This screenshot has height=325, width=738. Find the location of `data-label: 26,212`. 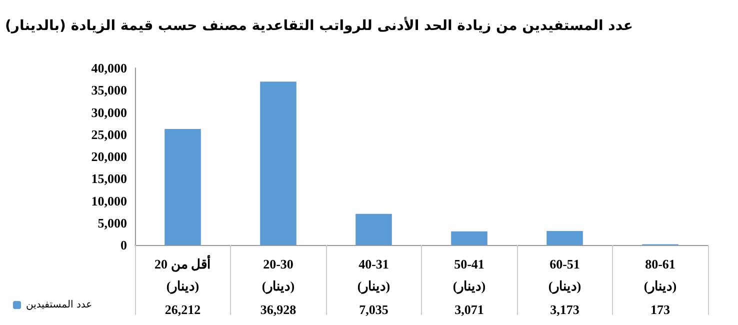

data-label: 26,212 is located at coordinates (182, 309).